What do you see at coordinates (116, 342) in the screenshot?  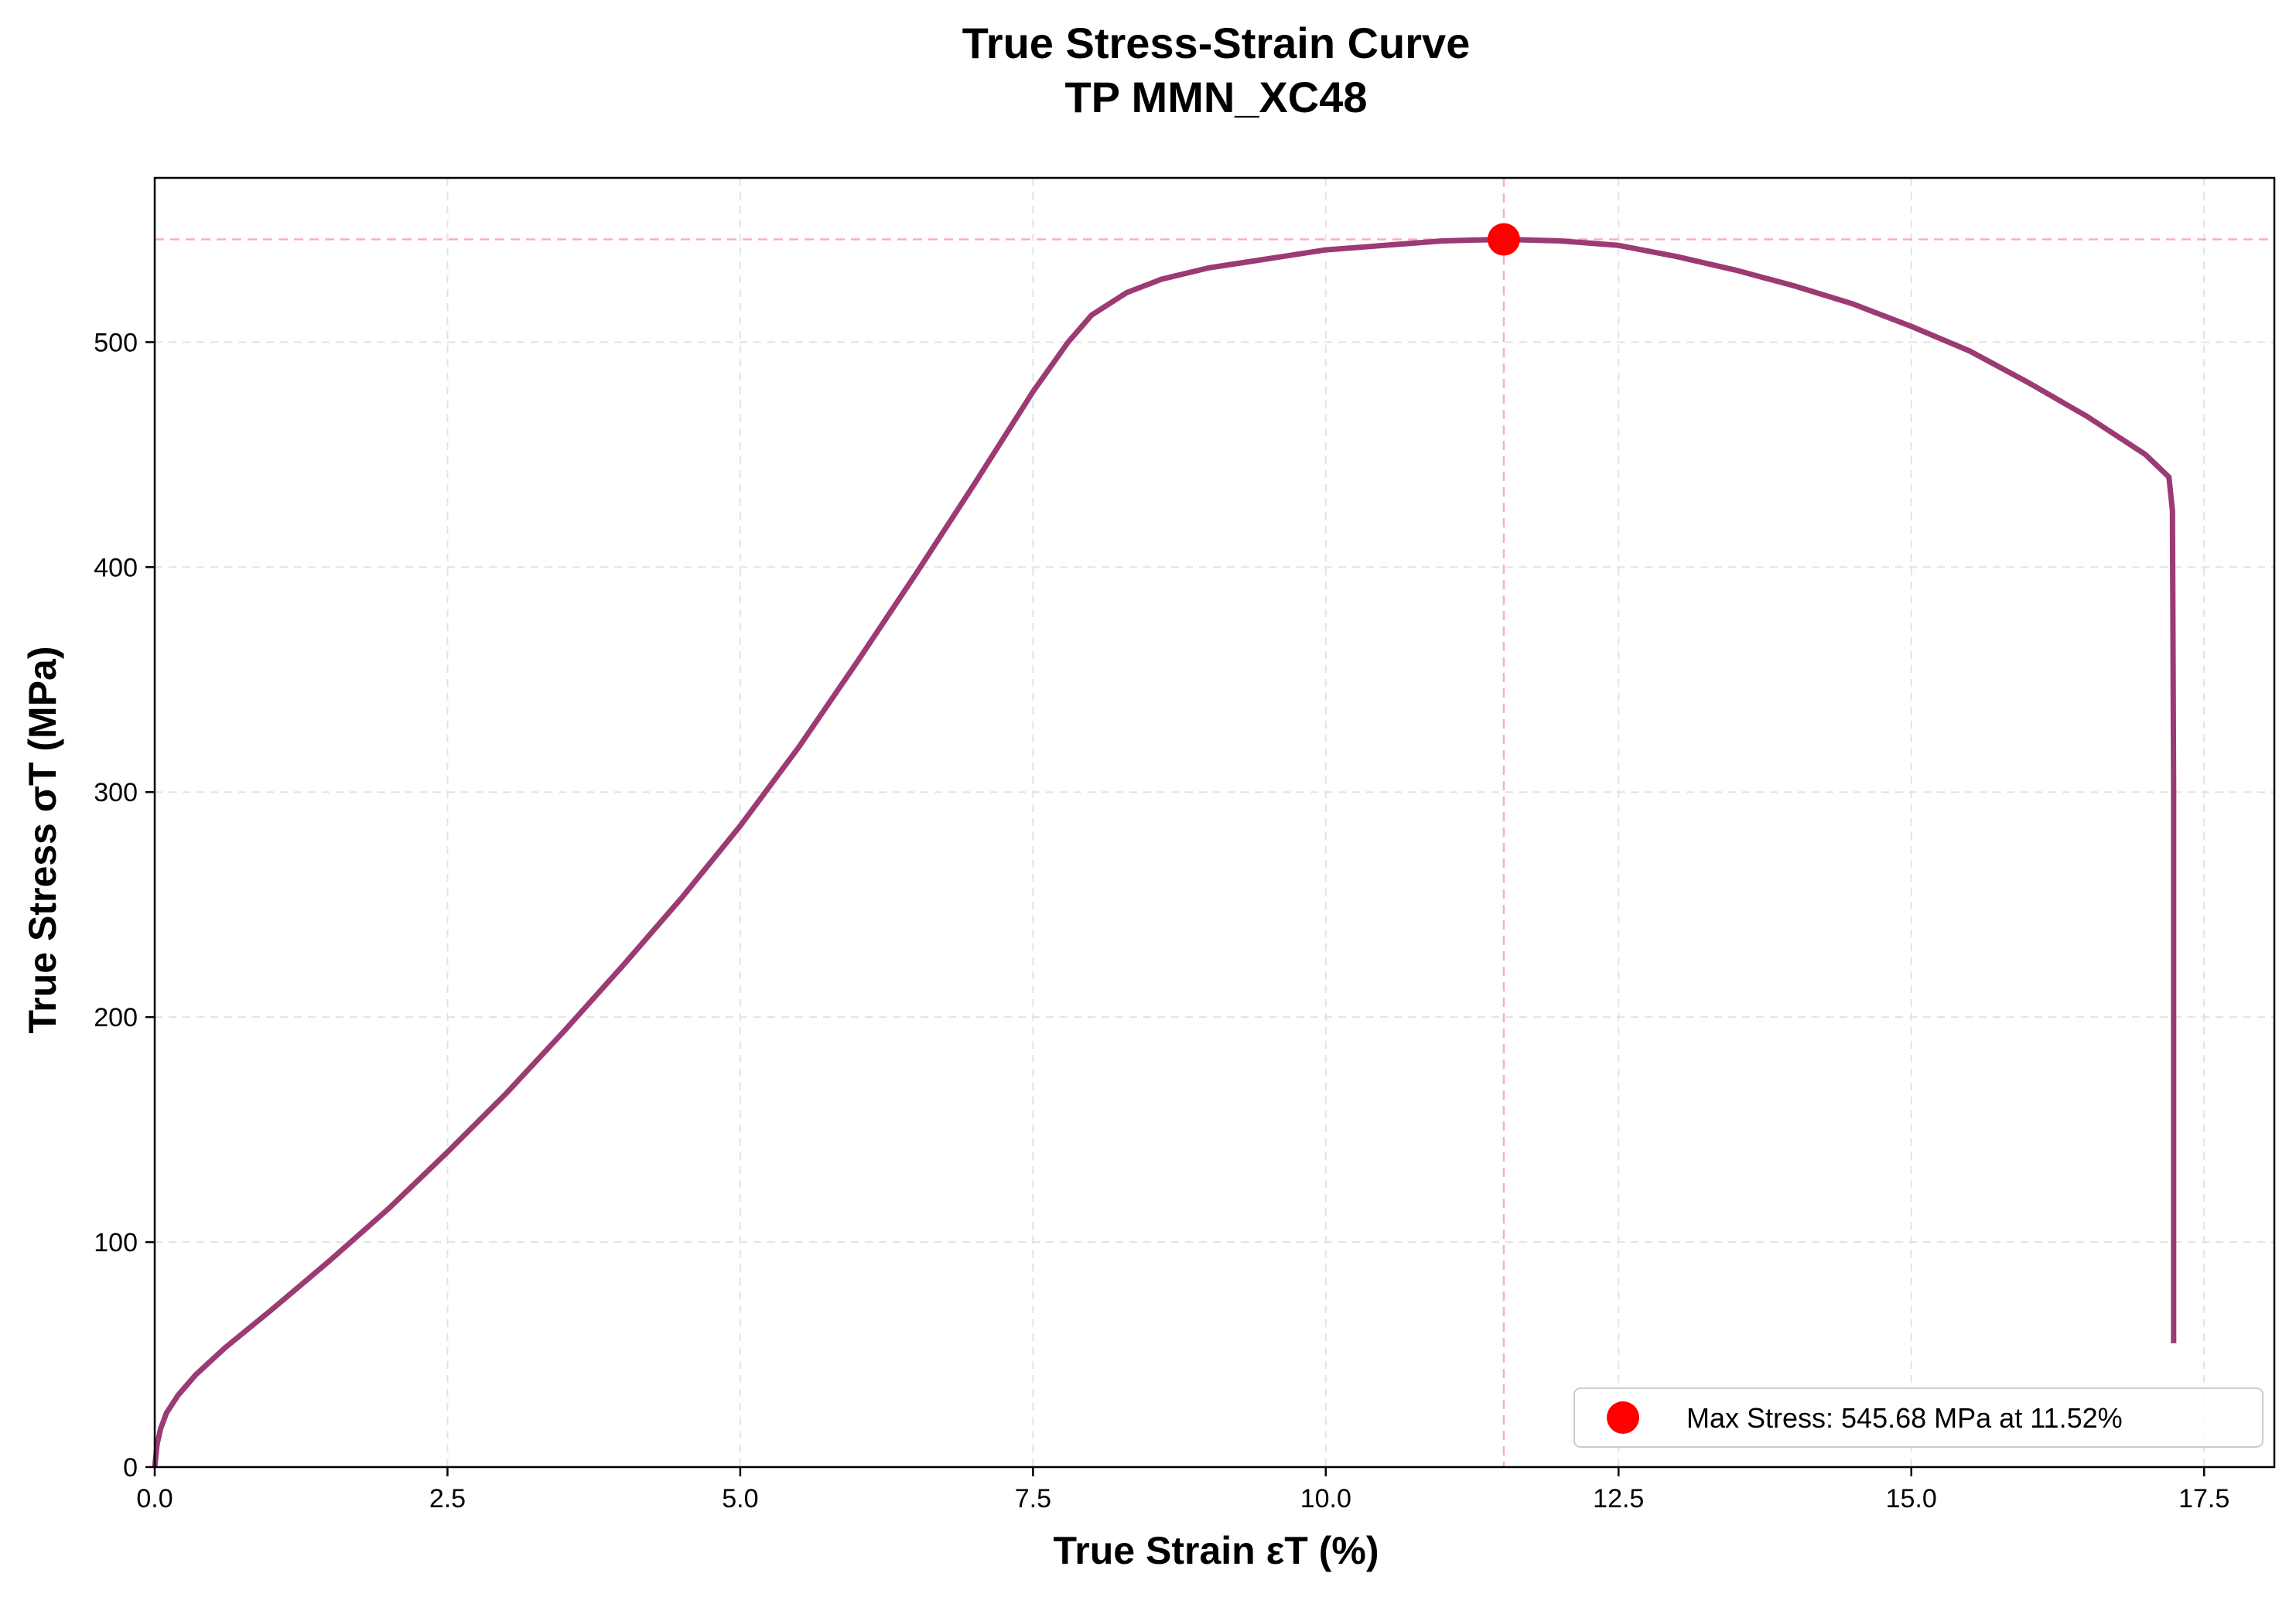 I see `y-tick-label-5: 500` at bounding box center [116, 342].